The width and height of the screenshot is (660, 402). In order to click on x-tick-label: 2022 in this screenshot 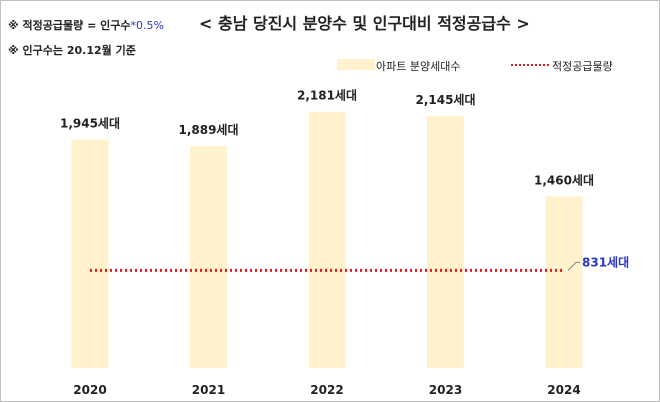, I will do `click(326, 390)`.